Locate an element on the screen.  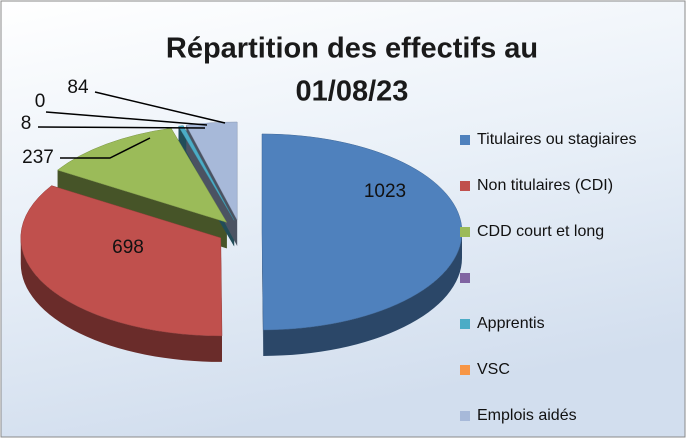
legend-label: VSC is located at coordinates (493, 369).